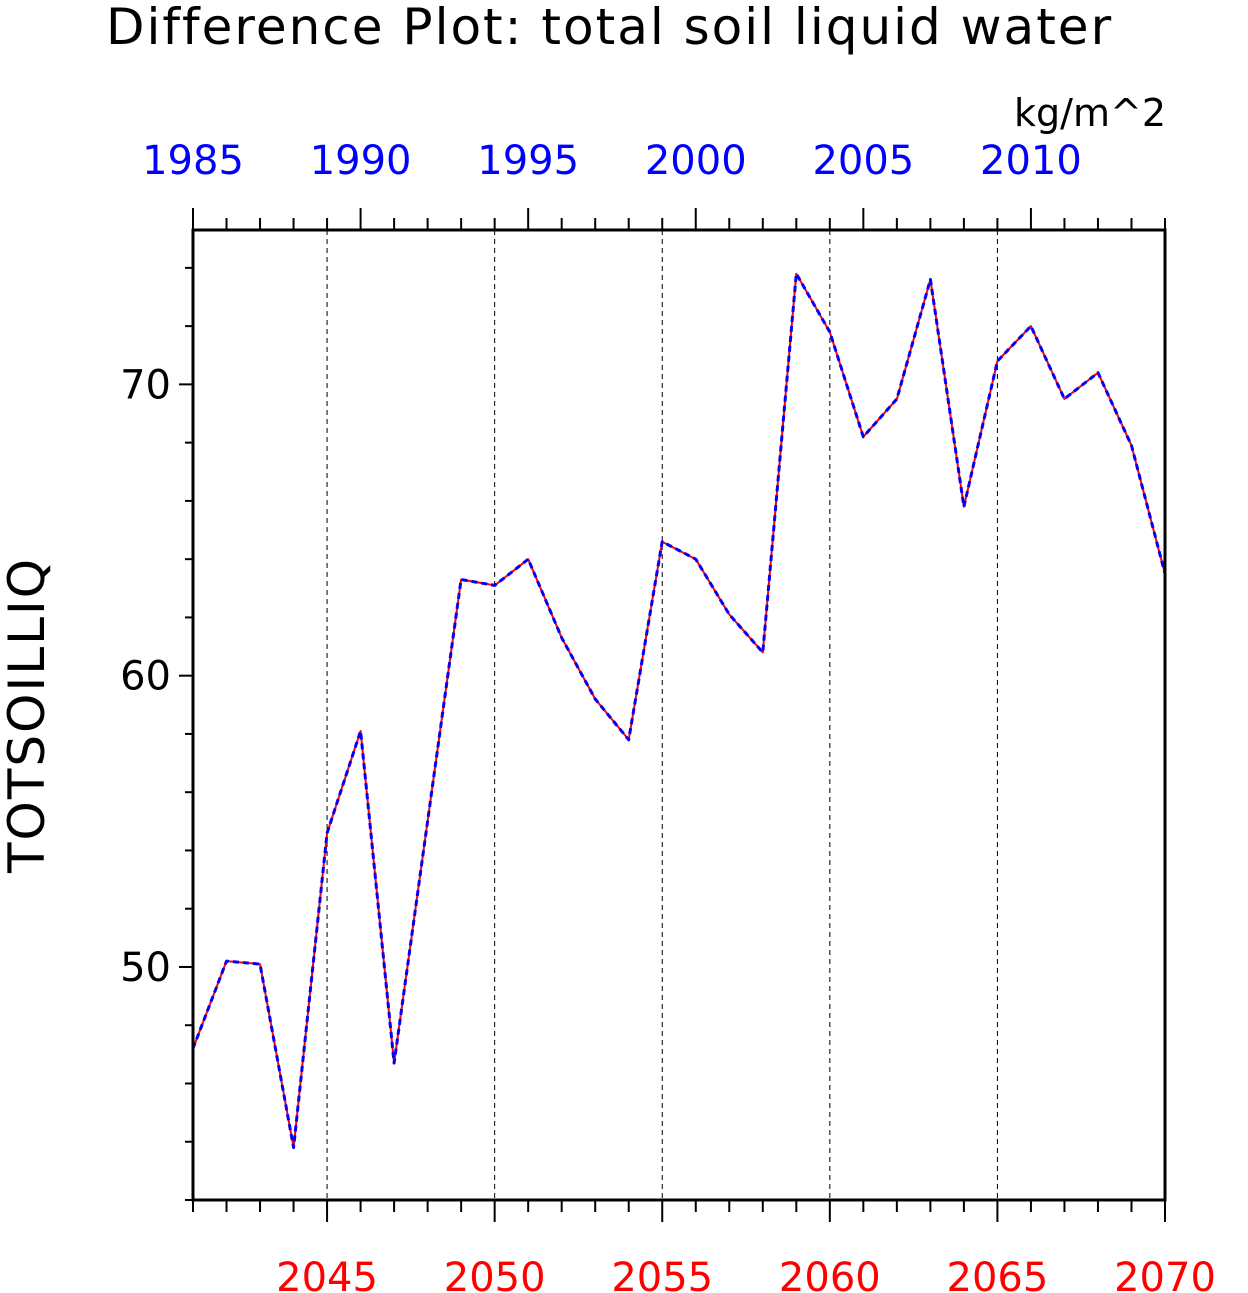  I want to click on y-tick-label: 70, so click(145, 385).